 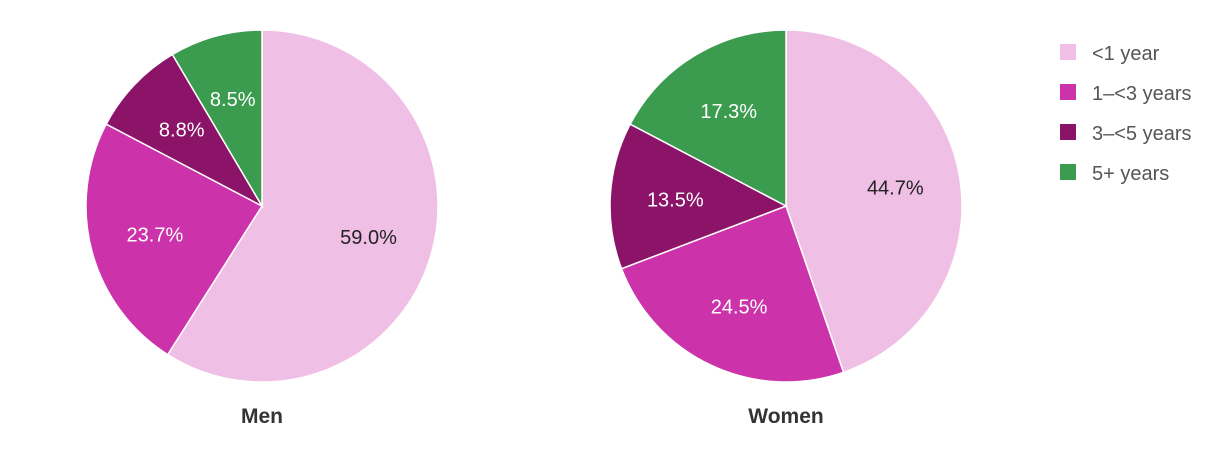 What do you see at coordinates (155, 236) in the screenshot?
I see `slice-label-men-1: 23.7%` at bounding box center [155, 236].